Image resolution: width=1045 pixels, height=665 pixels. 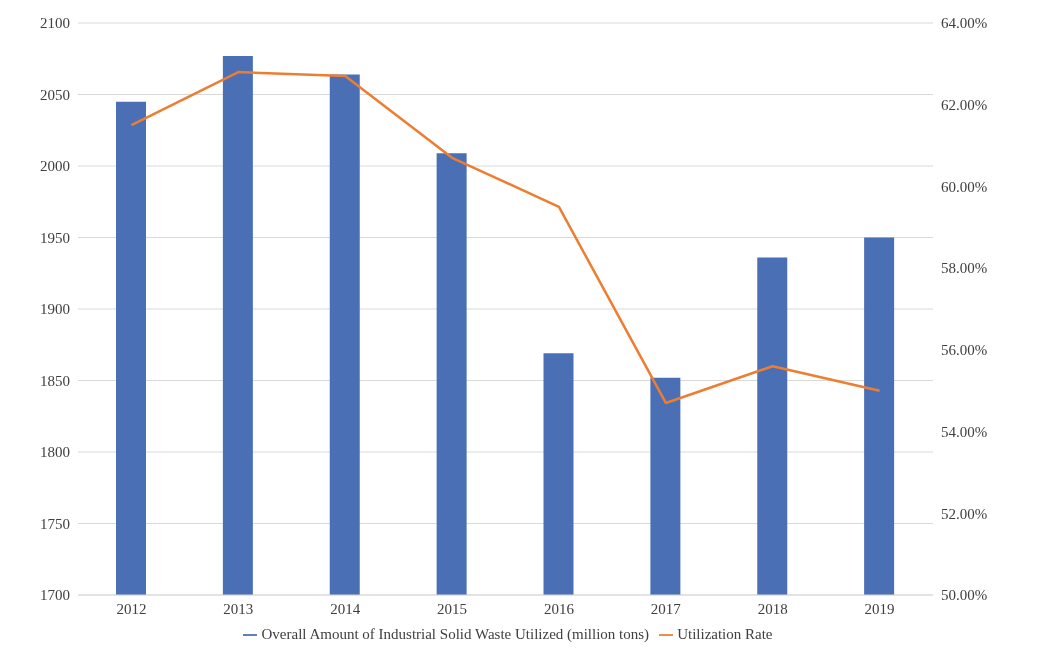 What do you see at coordinates (964, 23) in the screenshot?
I see `y2-tick-label: 64.00%` at bounding box center [964, 23].